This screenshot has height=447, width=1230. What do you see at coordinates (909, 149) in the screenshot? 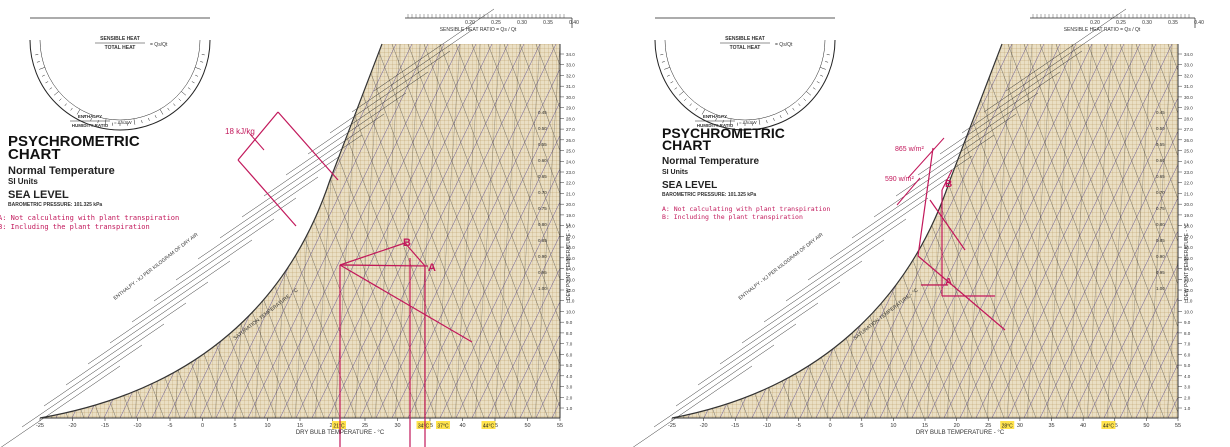
I see `annotation-865: 865 w/m²` at bounding box center [909, 149].